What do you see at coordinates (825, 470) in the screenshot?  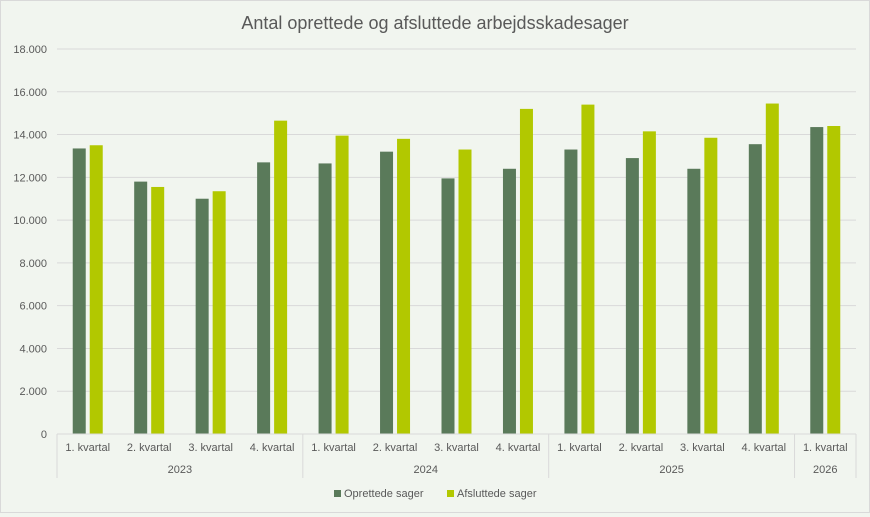 I see `x-group-label: 2026` at bounding box center [825, 470].